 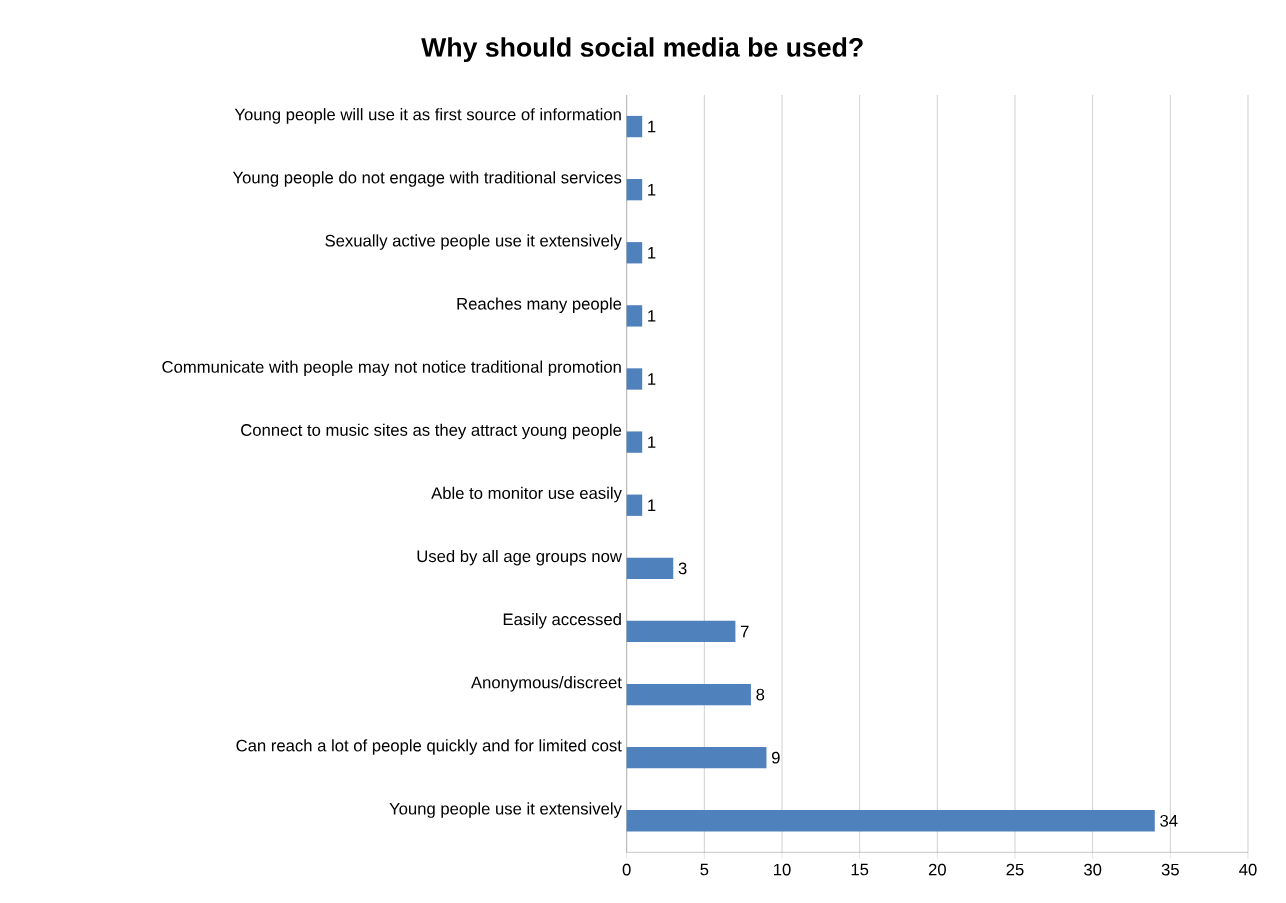 What do you see at coordinates (1170, 869) in the screenshot?
I see `x-tick-label: 35` at bounding box center [1170, 869].